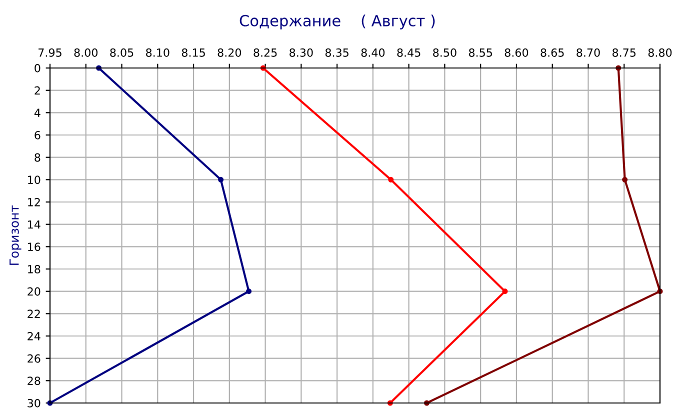  What do you see at coordinates (158, 52) in the screenshot?
I see `x-tick-label: 8.10` at bounding box center [158, 52].